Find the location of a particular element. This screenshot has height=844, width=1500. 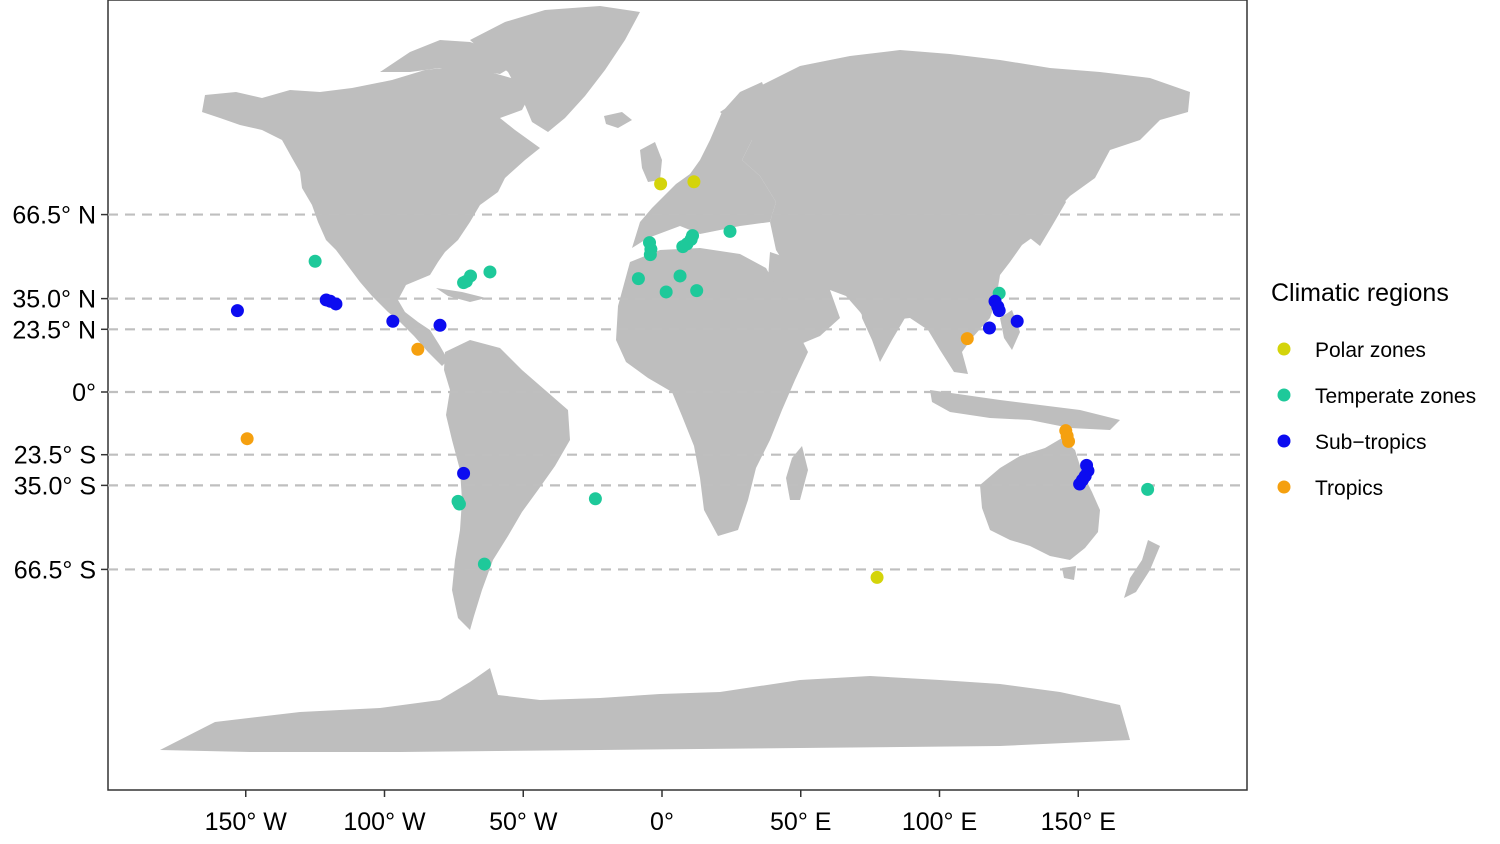

antarctica-landmass is located at coordinates (645, 710).